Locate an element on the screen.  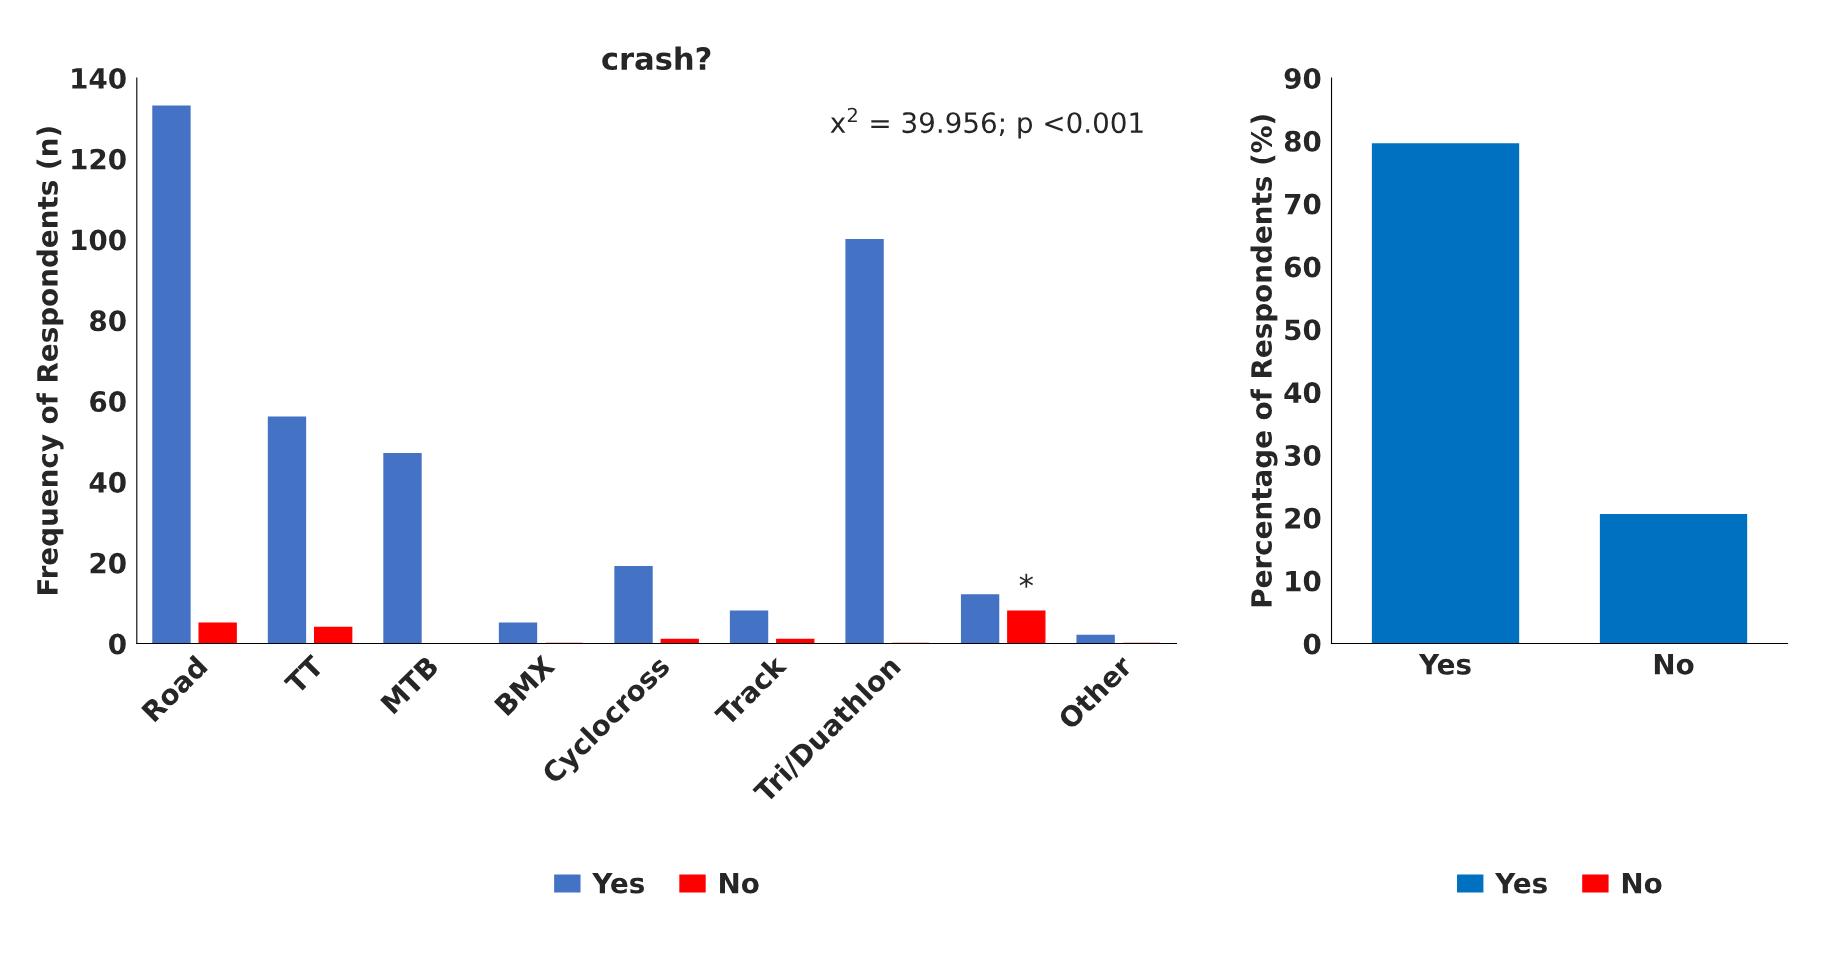
y-tick-label: 120 is located at coordinates (99, 159).